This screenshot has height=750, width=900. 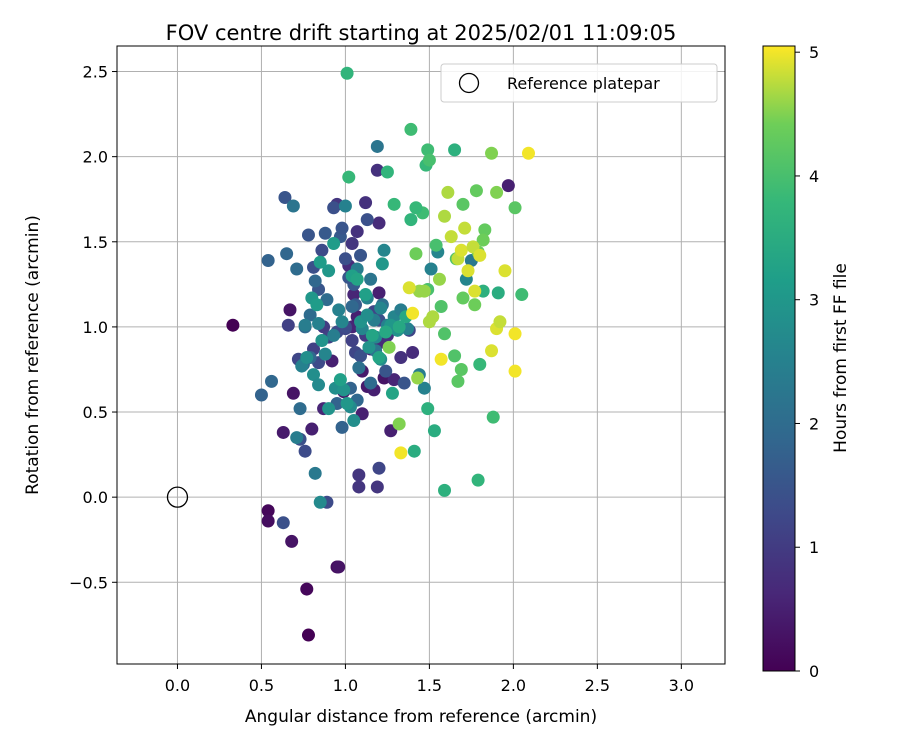 What do you see at coordinates (469, 83) in the screenshot?
I see `legend-marker` at bounding box center [469, 83].